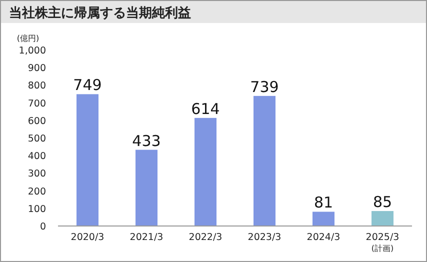 The image size is (427, 262). Describe the element at coordinates (37, 192) in the screenshot. I see `y-tick-label: 200` at that location.